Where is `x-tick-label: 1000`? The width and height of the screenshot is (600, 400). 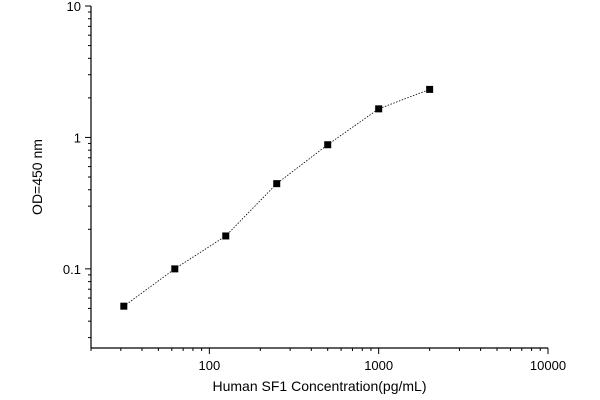 x-tick-label: 1000 is located at coordinates (378, 365).